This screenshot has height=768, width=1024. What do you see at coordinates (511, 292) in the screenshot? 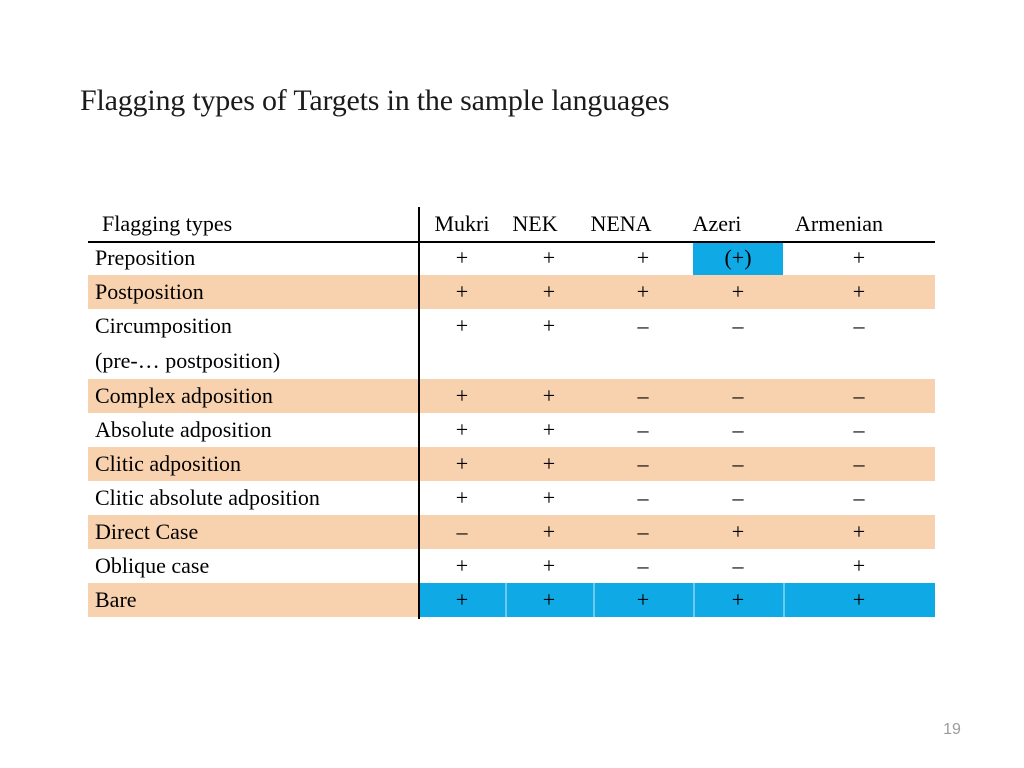
I see `table-row: Postposition + + + + +` at bounding box center [511, 292].